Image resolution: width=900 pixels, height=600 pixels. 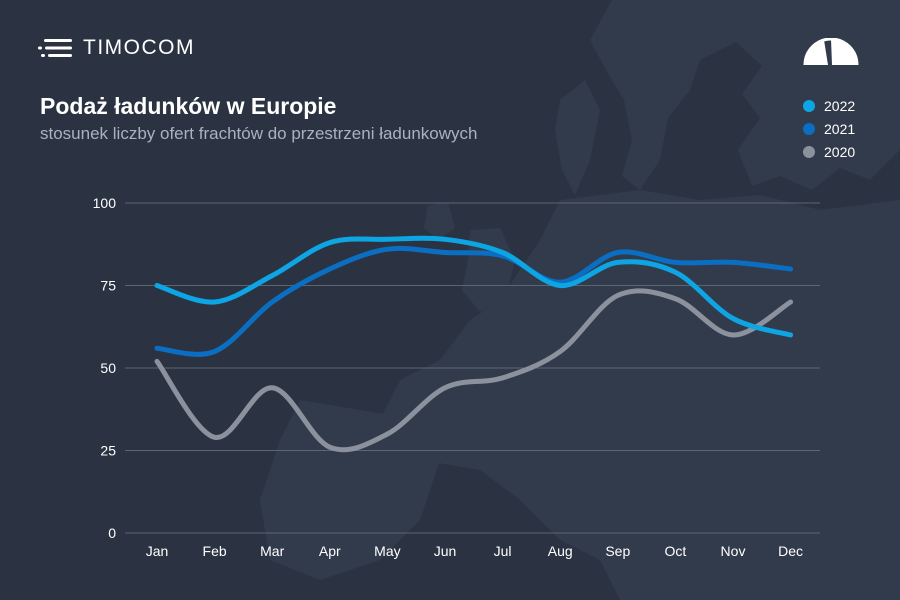 What do you see at coordinates (503, 551) in the screenshot?
I see `x-tick-label: Jul` at bounding box center [503, 551].